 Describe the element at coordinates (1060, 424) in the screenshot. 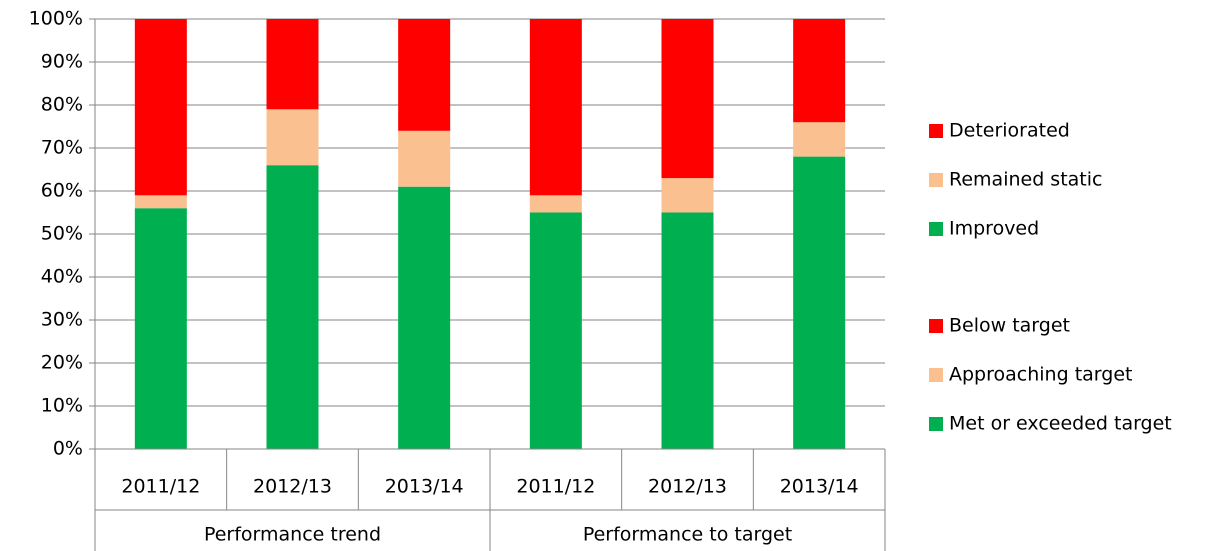

I see `legend-label: Met or exceeded target` at that location.